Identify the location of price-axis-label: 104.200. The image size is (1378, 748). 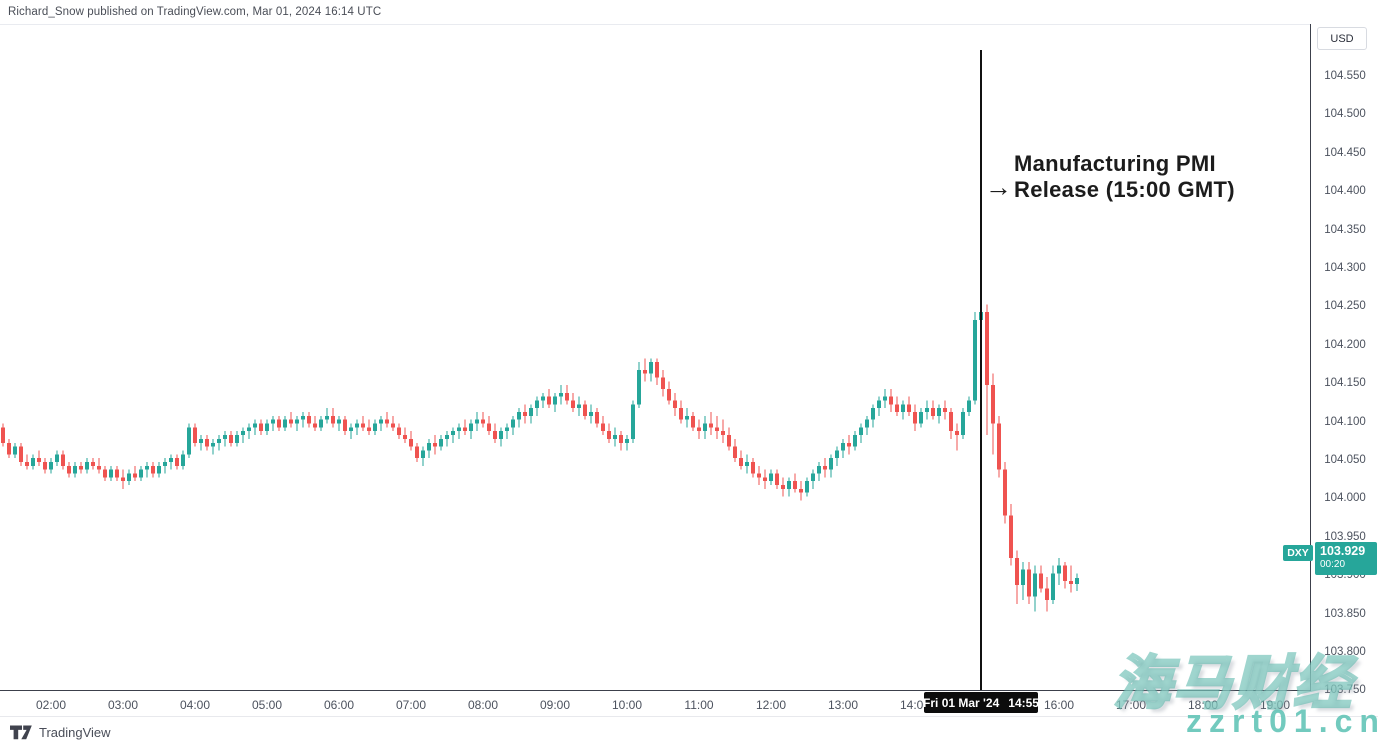
(1345, 344).